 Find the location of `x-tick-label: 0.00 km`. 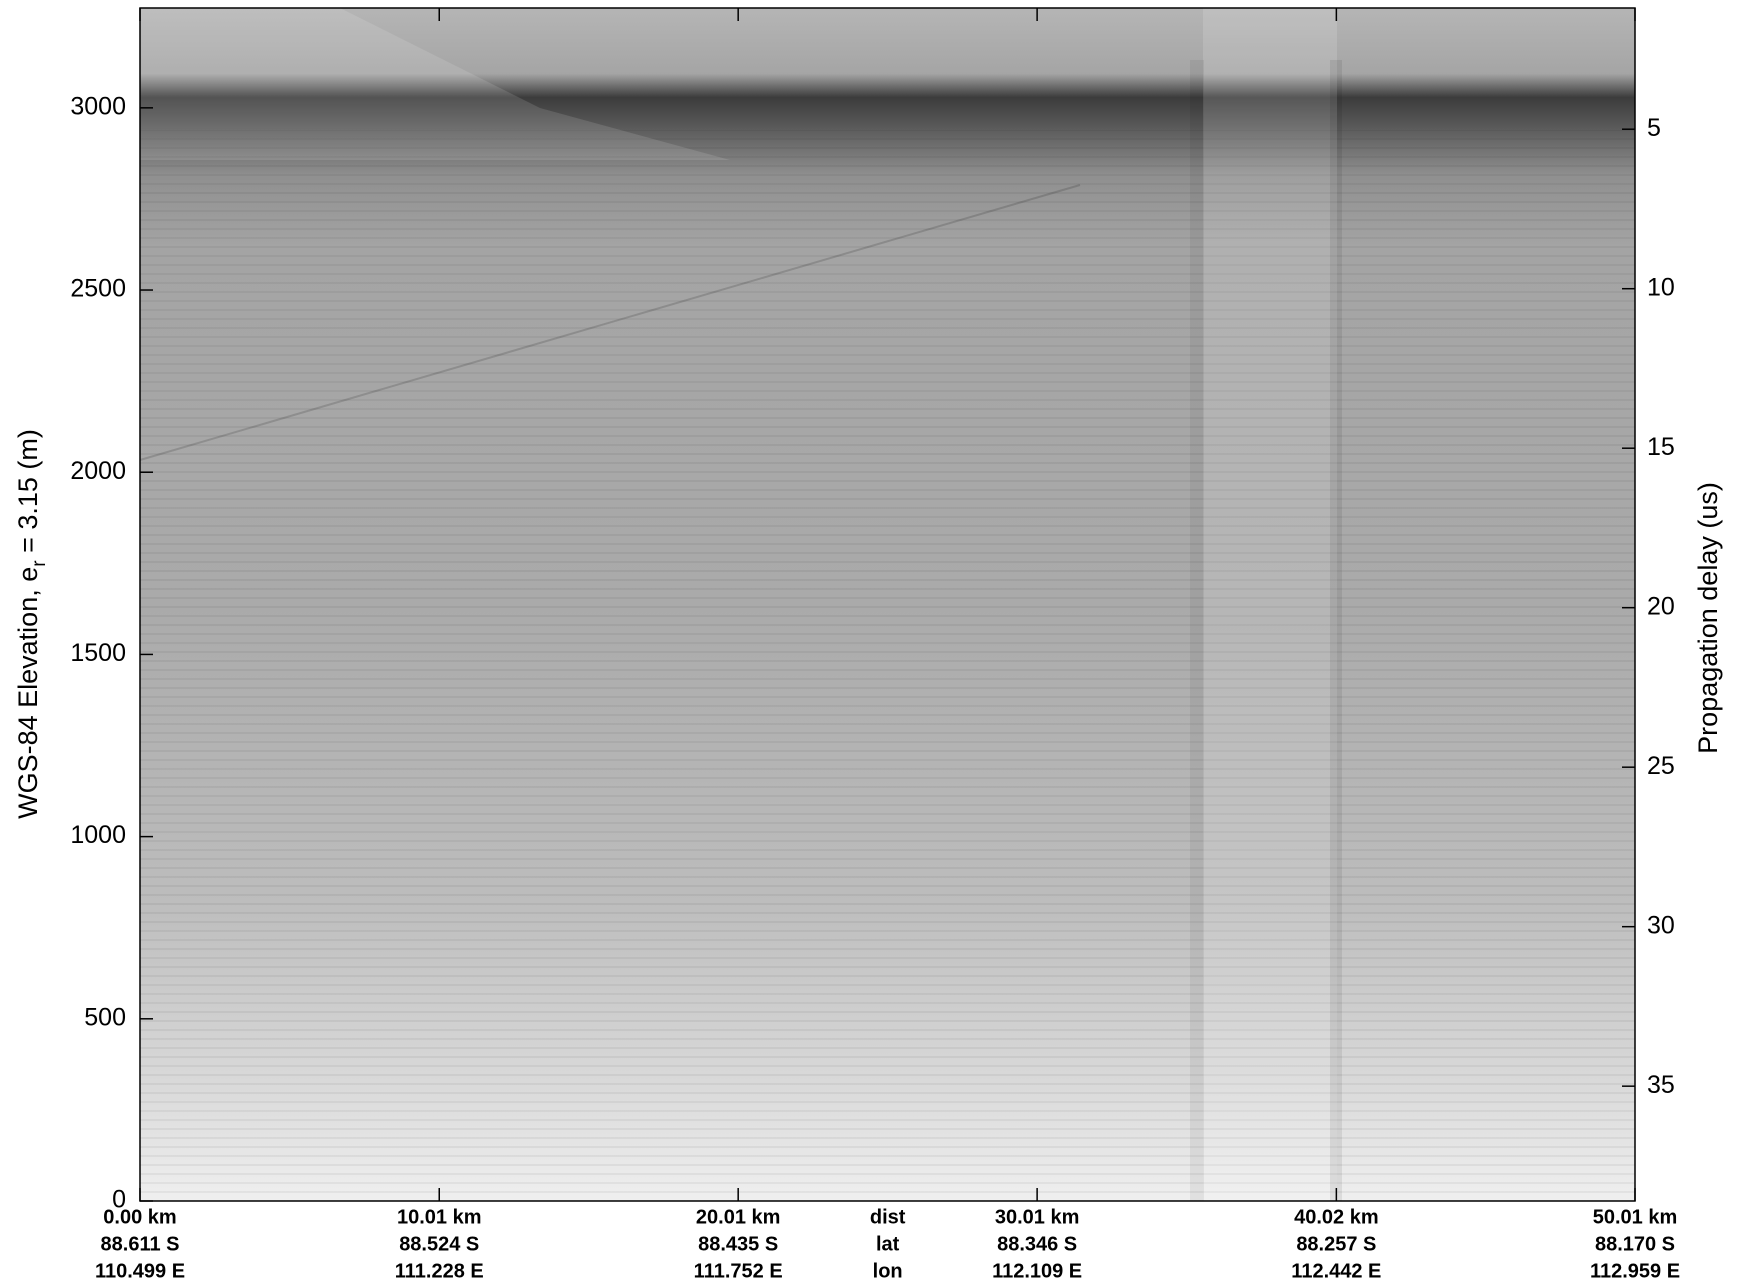

x-tick-label: 0.00 km is located at coordinates (139, 1217).